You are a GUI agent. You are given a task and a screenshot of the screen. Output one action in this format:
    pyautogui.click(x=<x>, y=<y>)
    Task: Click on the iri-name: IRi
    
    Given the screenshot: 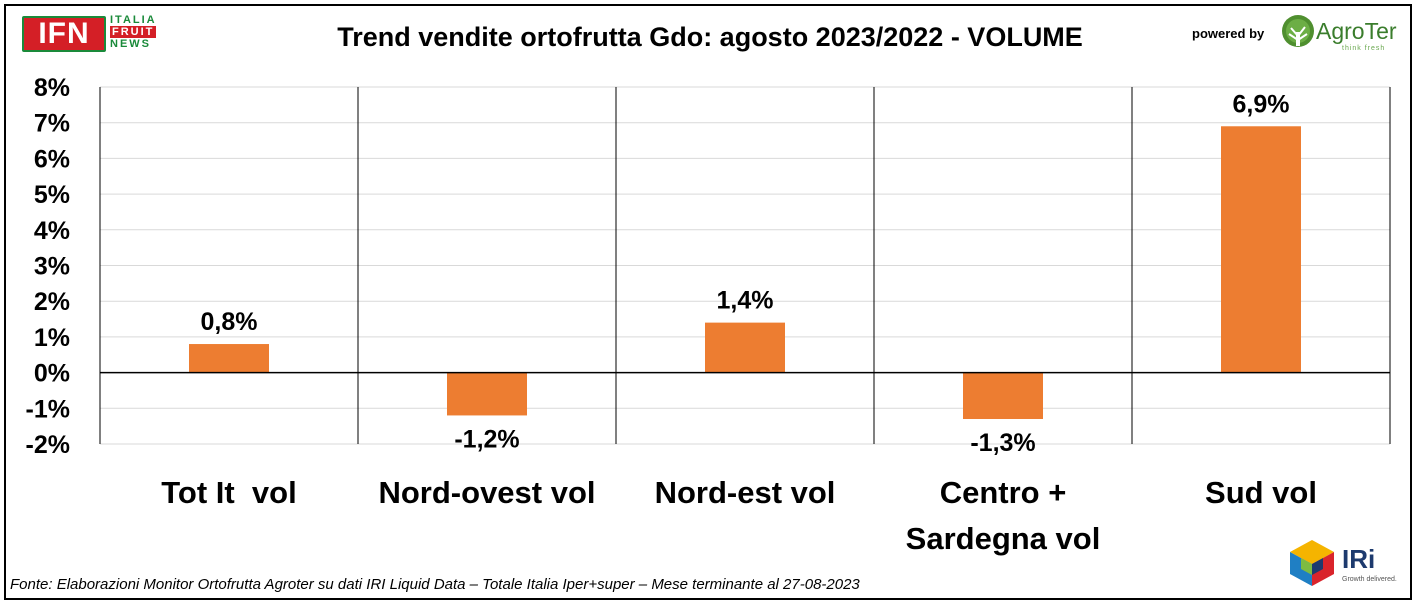 What is the action you would take?
    pyautogui.click(x=1359, y=559)
    